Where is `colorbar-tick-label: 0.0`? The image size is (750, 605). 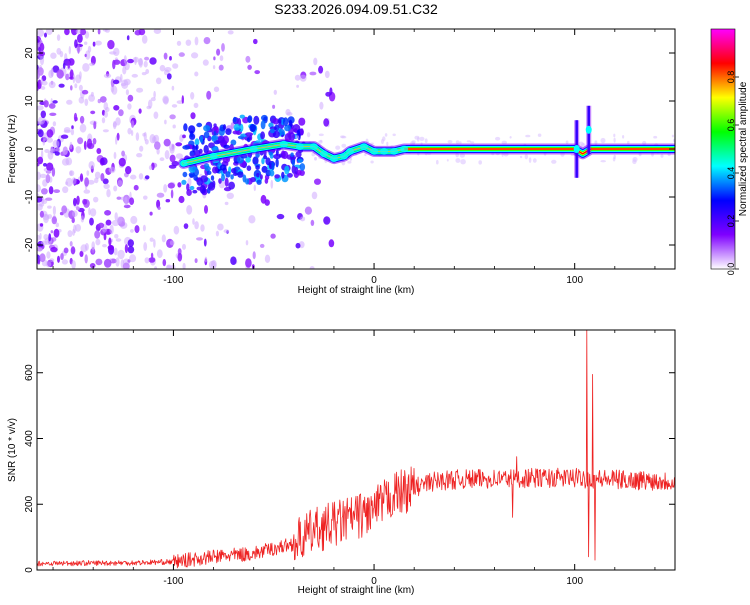 colorbar-tick-label: 0.0 is located at coordinates (731, 269).